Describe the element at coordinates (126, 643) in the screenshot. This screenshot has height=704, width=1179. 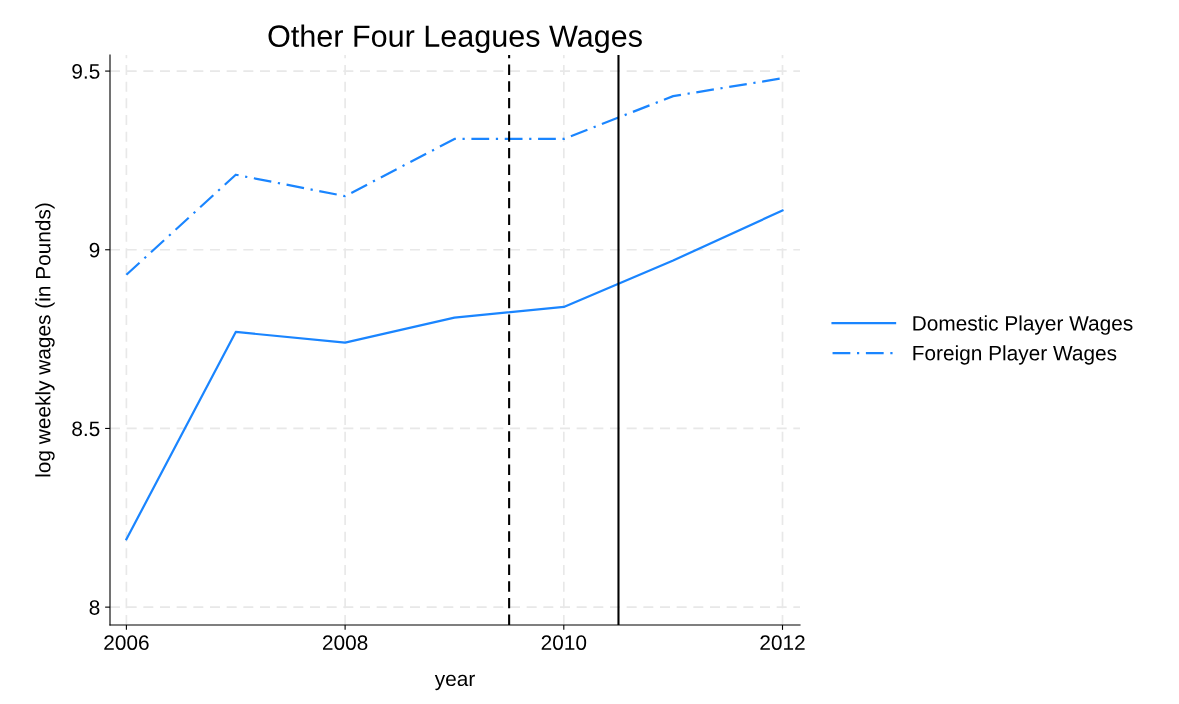
I see `x-tick-label: 2006` at that location.